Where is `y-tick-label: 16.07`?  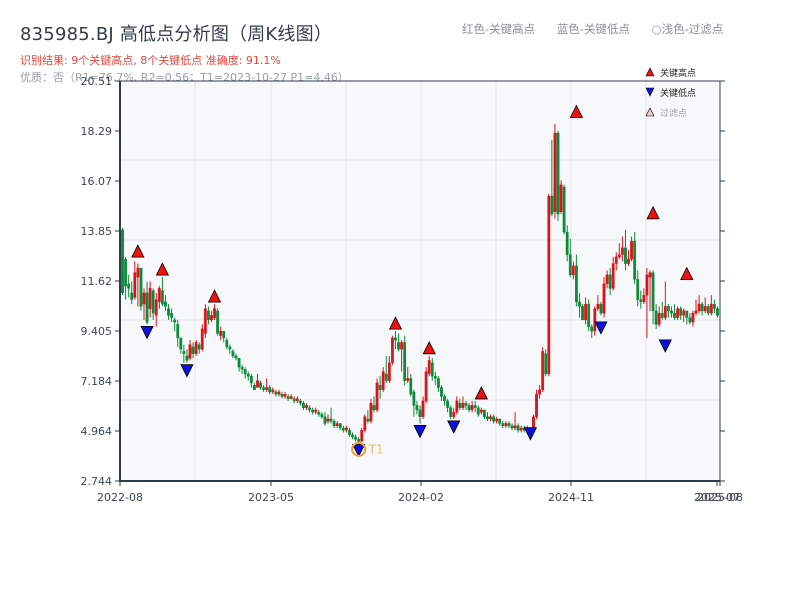 y-tick-label: 16.07 is located at coordinates (97, 181).